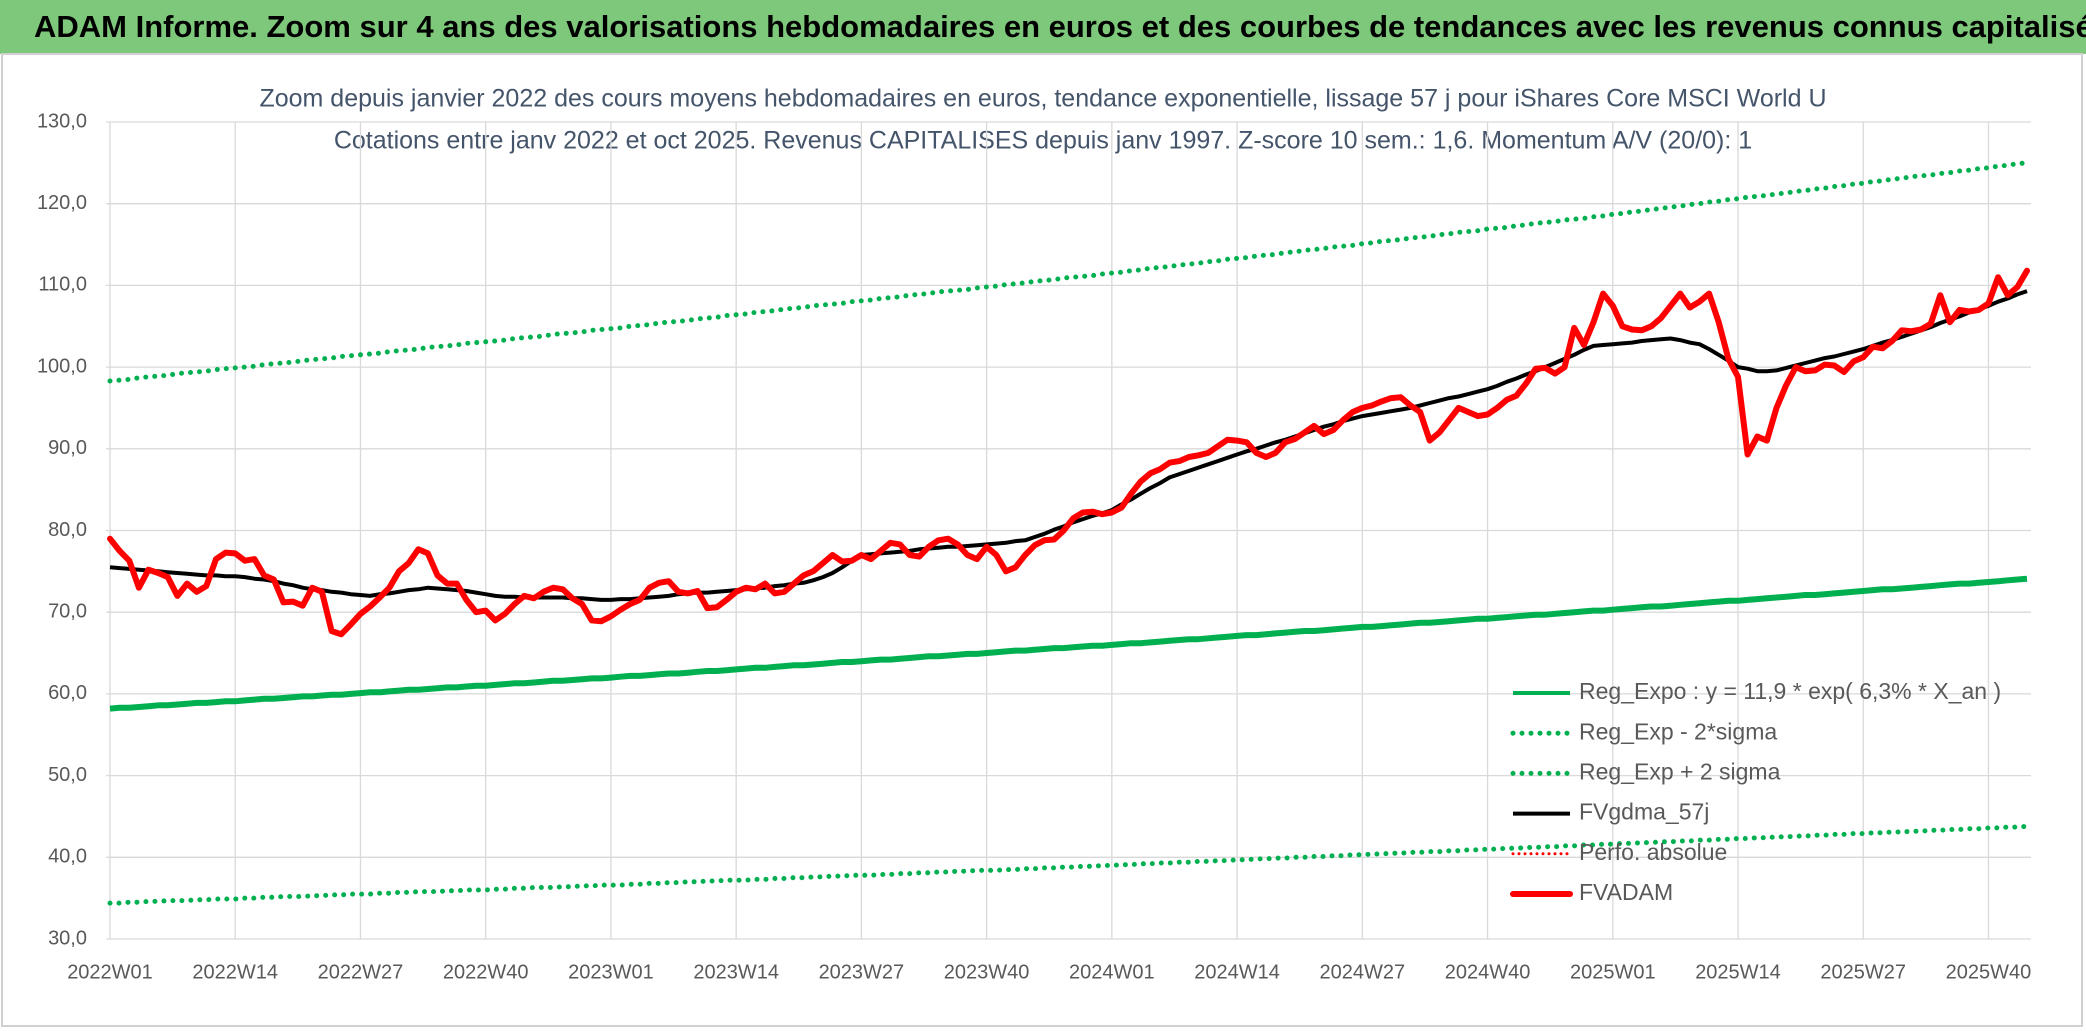 The image size is (2086, 1031). I want to click on y-tick-label: 60,0, so click(67, 693).